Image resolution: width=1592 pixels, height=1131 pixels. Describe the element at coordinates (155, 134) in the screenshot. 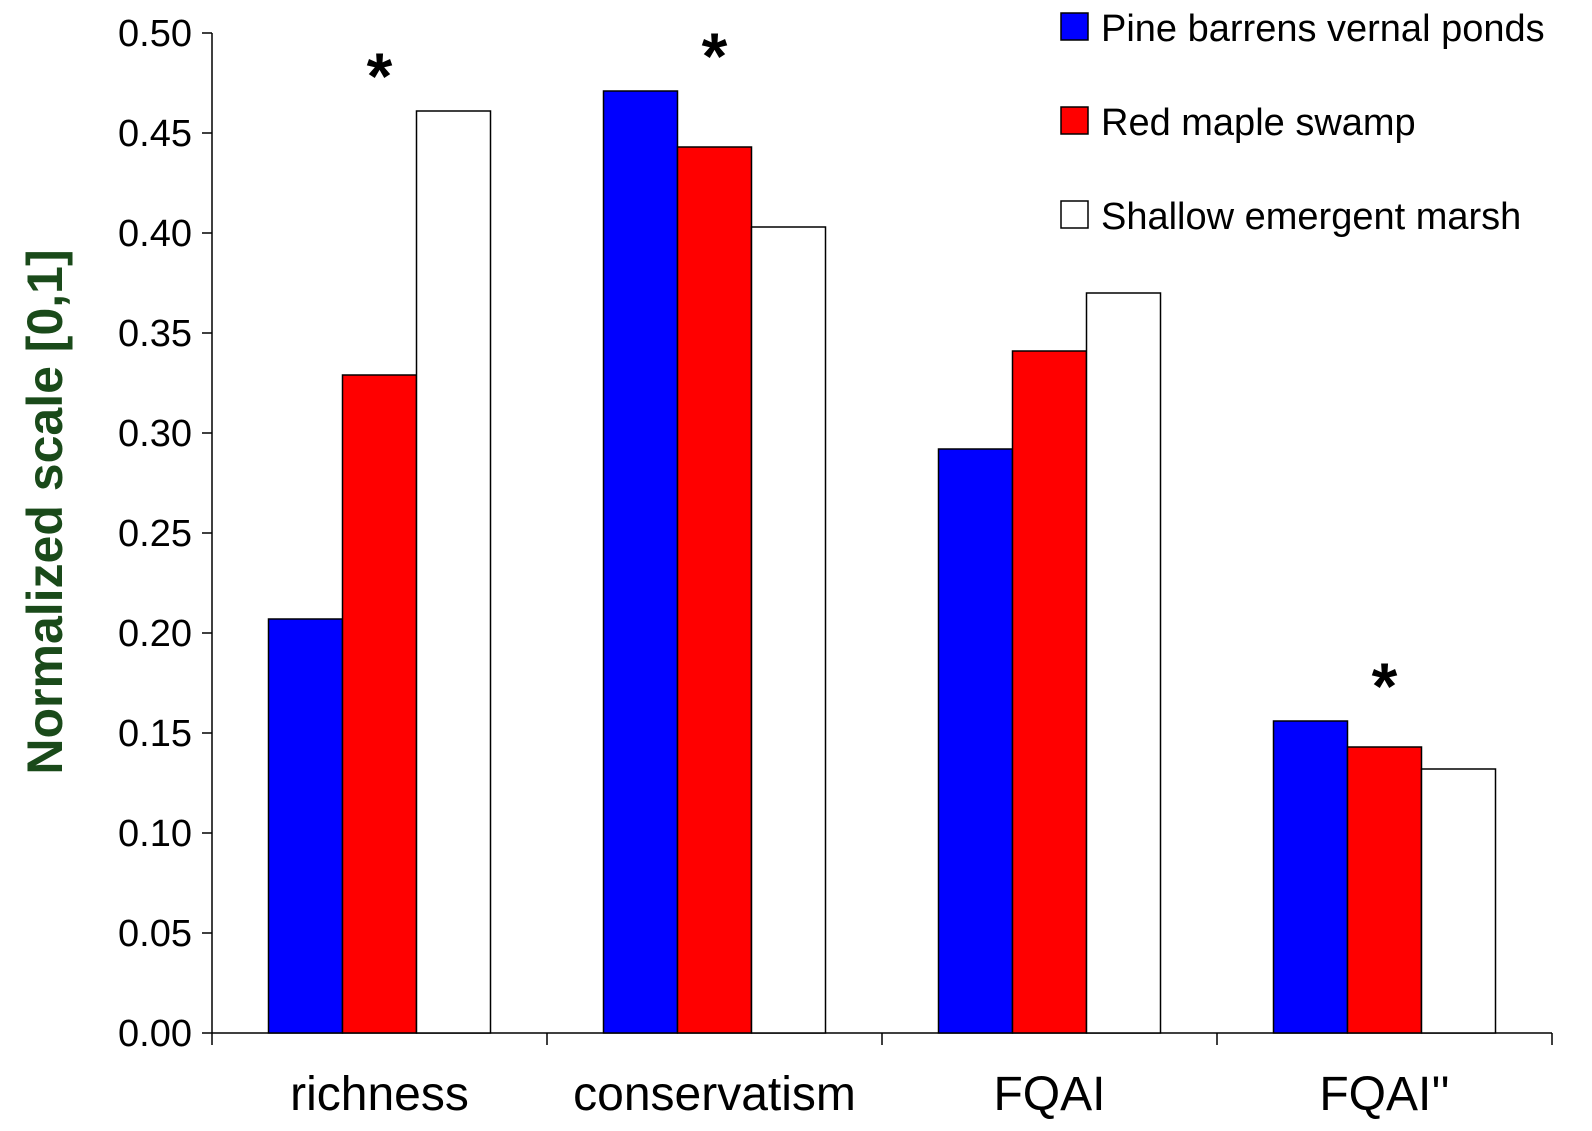

I see `y-tick-label: 0.45` at that location.